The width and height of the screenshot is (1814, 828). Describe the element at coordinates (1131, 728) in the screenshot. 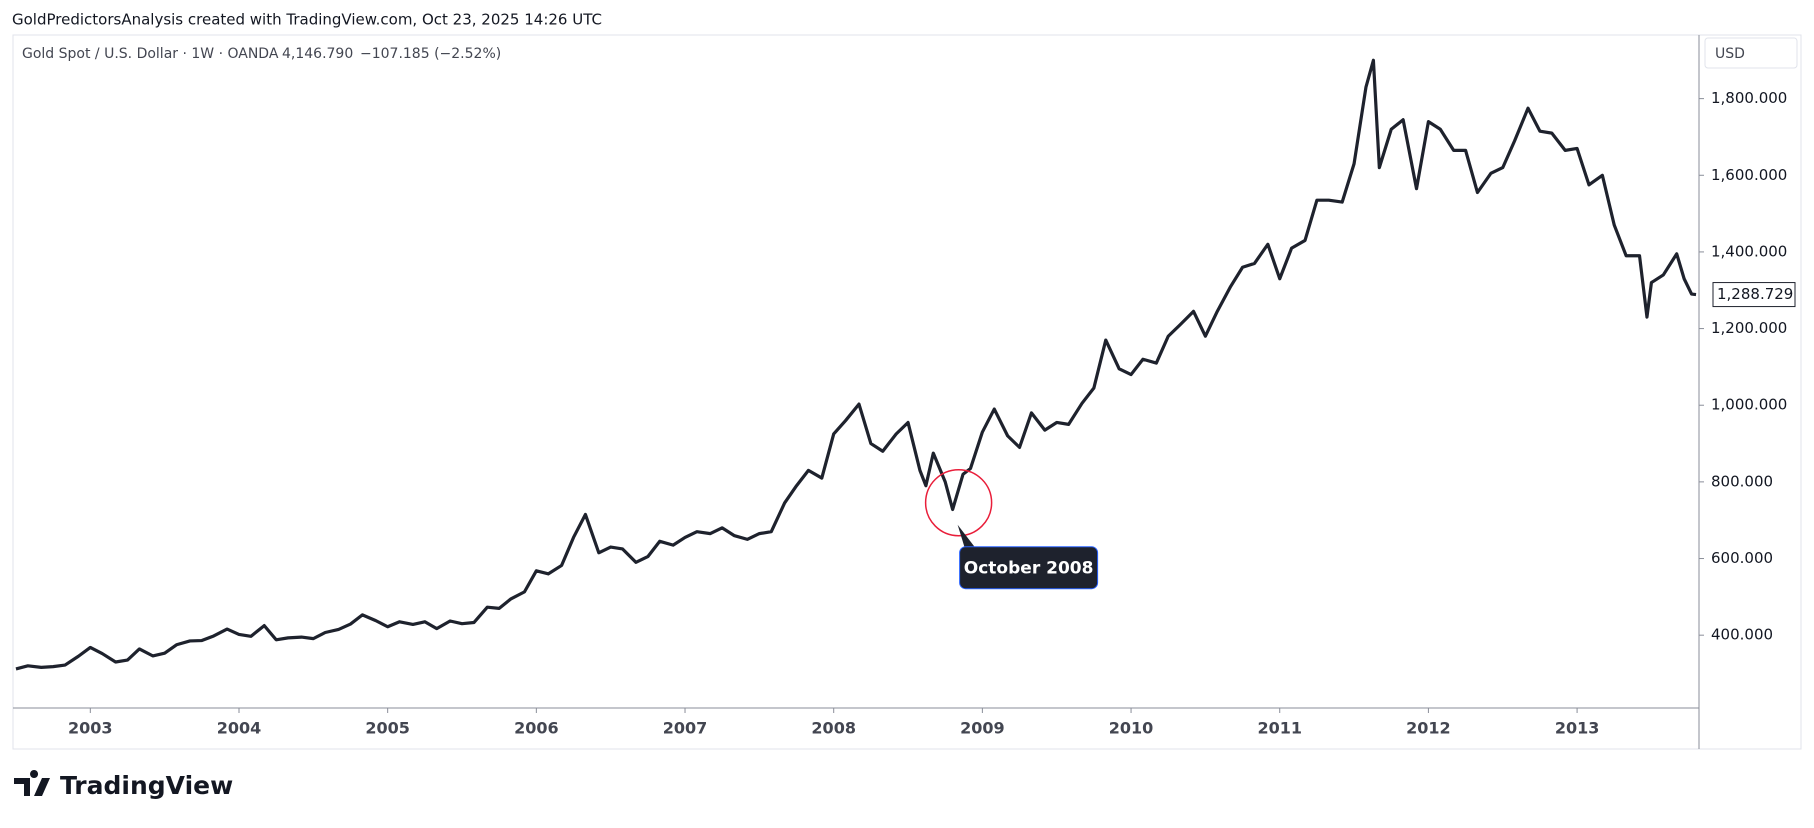

I see `x-tick-label: 2010` at that location.